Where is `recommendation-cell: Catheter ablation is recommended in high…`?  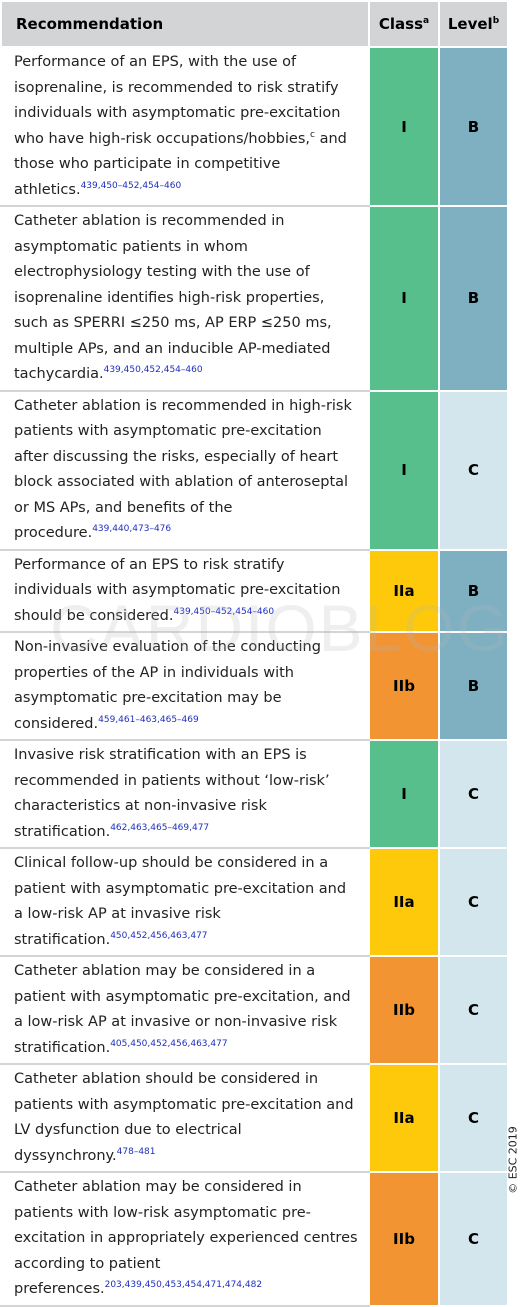 recommendation-cell: Catheter ablation is recommended in high… is located at coordinates (185, 470).